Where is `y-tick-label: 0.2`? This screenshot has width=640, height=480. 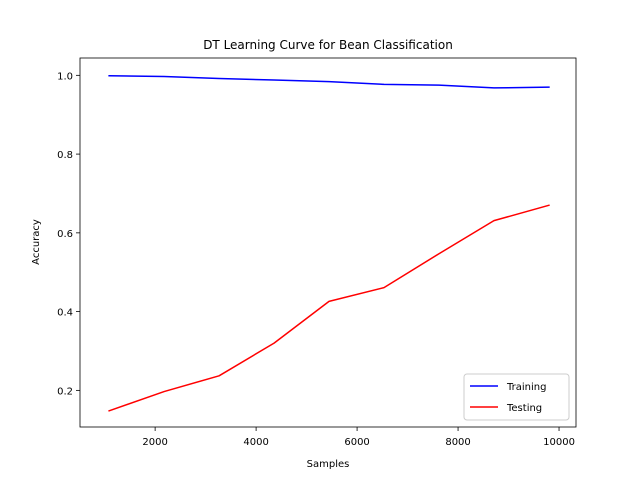
y-tick-label: 0.2 is located at coordinates (65, 391).